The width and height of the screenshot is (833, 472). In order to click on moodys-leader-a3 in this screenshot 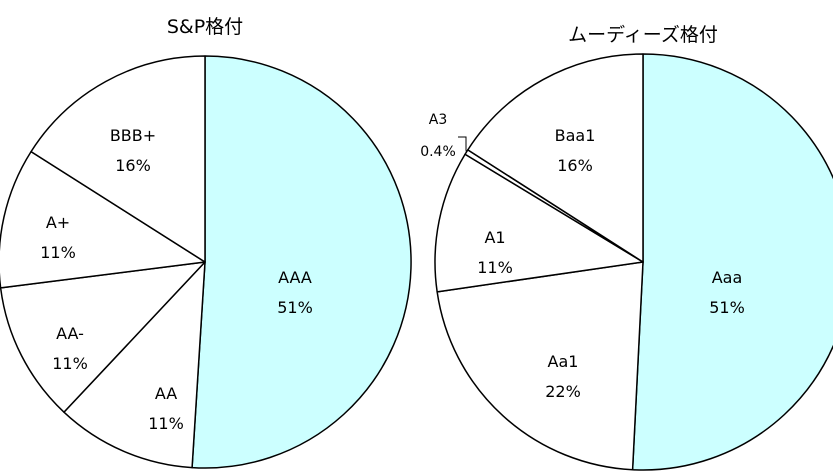, I will do `click(462, 144)`.